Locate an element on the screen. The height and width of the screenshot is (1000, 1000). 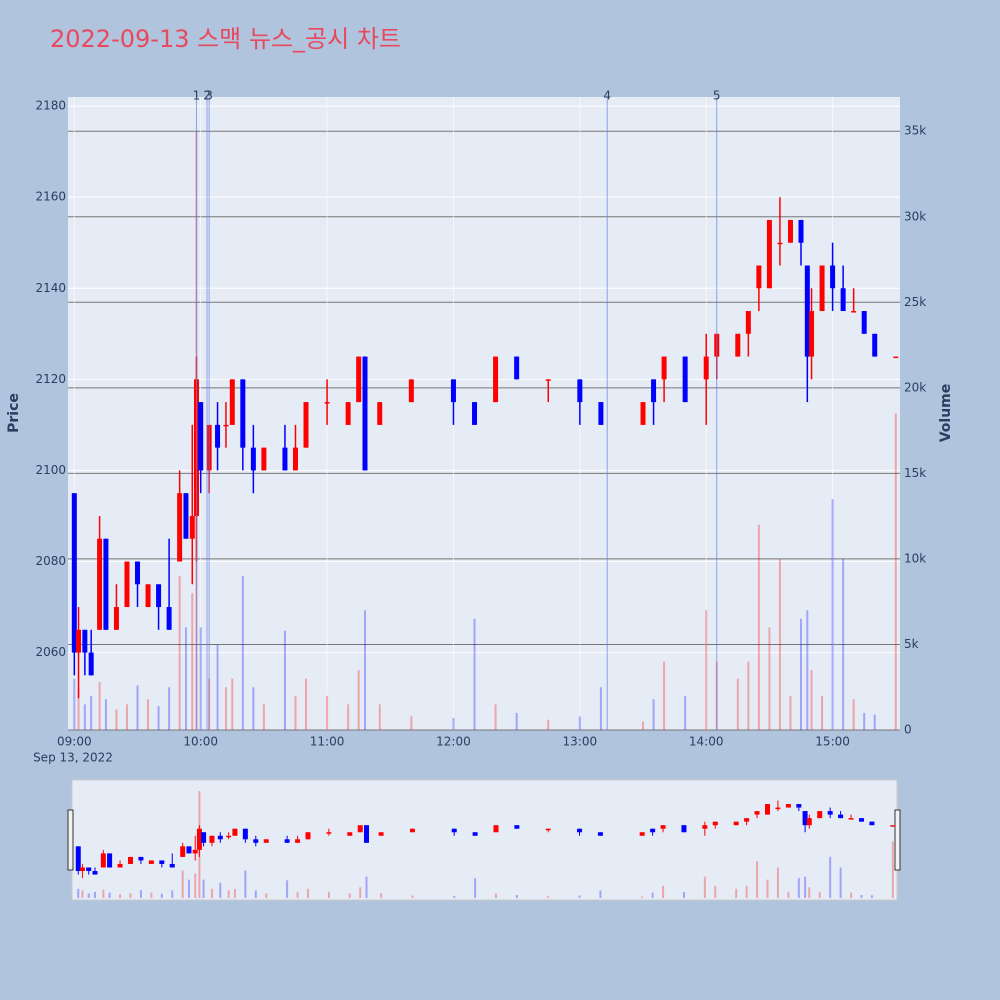
y-axis-title: Price is located at coordinates (14, 413).